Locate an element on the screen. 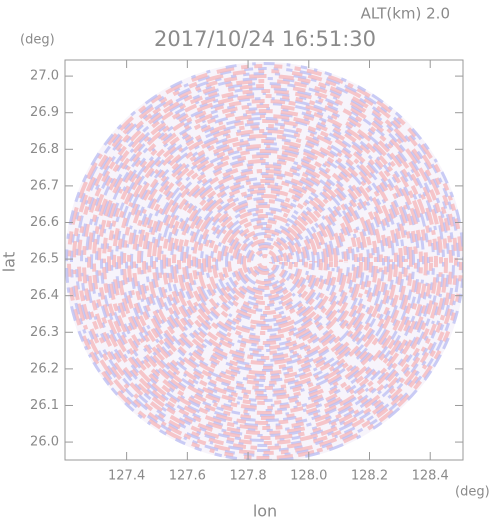  x-tick-label: 127.6 is located at coordinates (187, 476).